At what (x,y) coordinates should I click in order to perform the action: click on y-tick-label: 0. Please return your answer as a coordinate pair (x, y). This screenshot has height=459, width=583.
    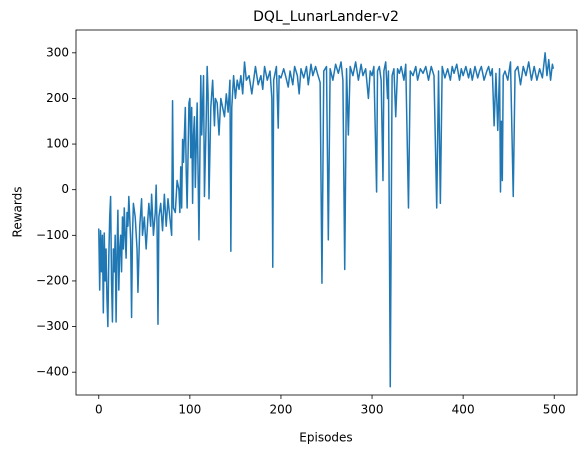
    Looking at the image, I should click on (65, 189).